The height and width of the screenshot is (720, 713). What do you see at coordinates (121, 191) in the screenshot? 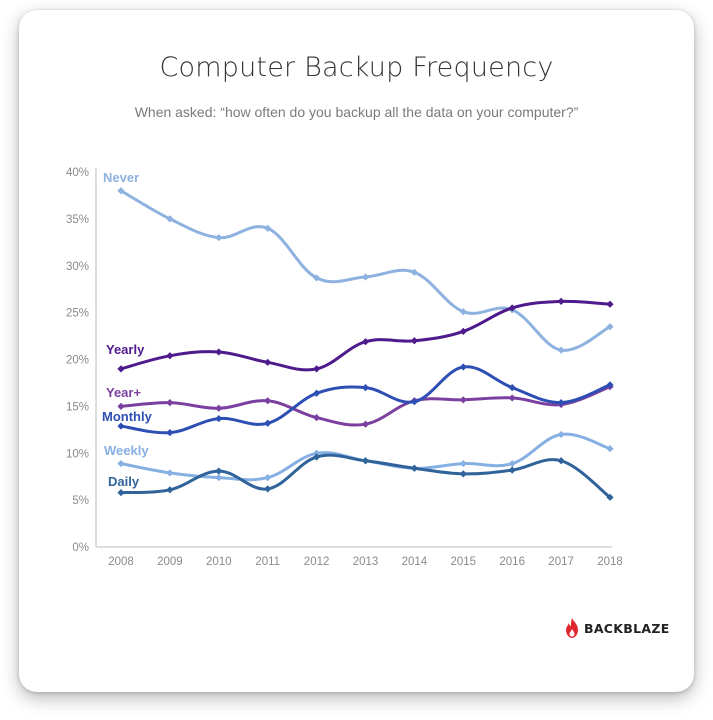
I see `data-point-never-2008` at bounding box center [121, 191].